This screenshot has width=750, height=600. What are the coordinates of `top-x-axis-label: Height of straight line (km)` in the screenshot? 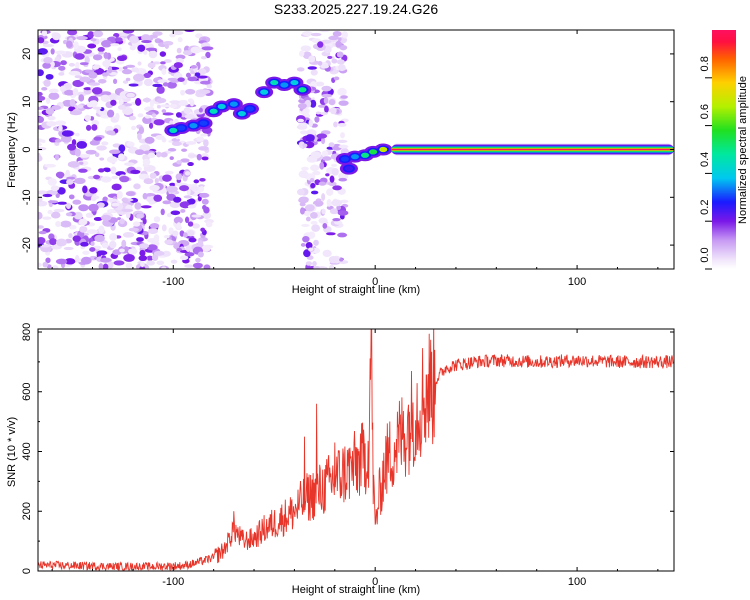 It's located at (356, 290).